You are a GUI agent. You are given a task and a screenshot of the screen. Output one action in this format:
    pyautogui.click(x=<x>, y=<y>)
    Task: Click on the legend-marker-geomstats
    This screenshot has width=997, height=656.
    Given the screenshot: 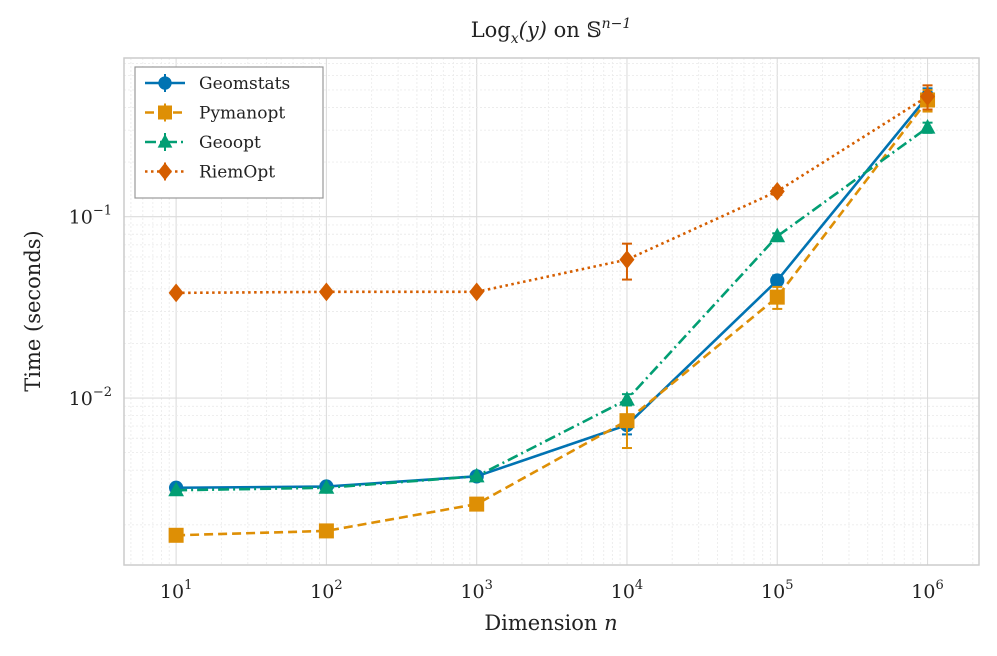 What is the action you would take?
    pyautogui.click(x=165, y=83)
    